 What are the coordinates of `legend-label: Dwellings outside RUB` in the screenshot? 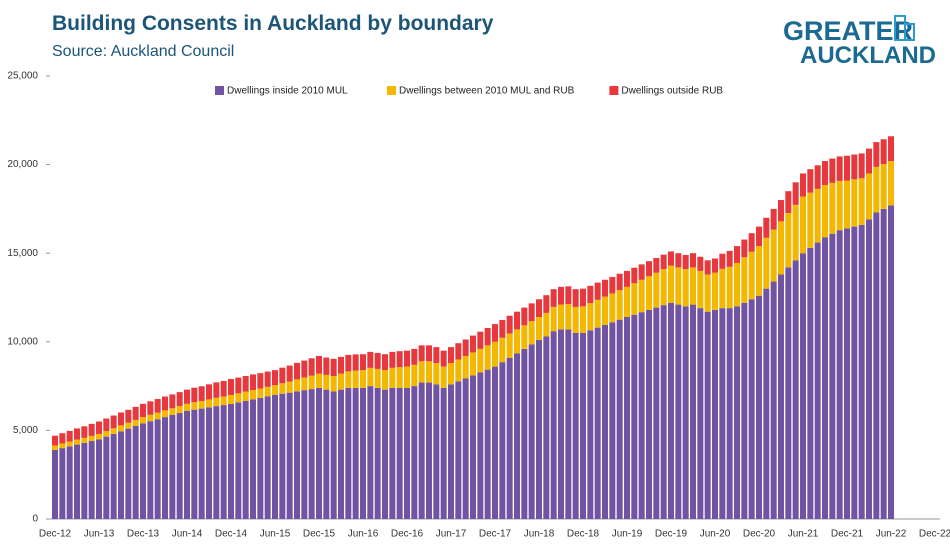 It's located at (672, 91).